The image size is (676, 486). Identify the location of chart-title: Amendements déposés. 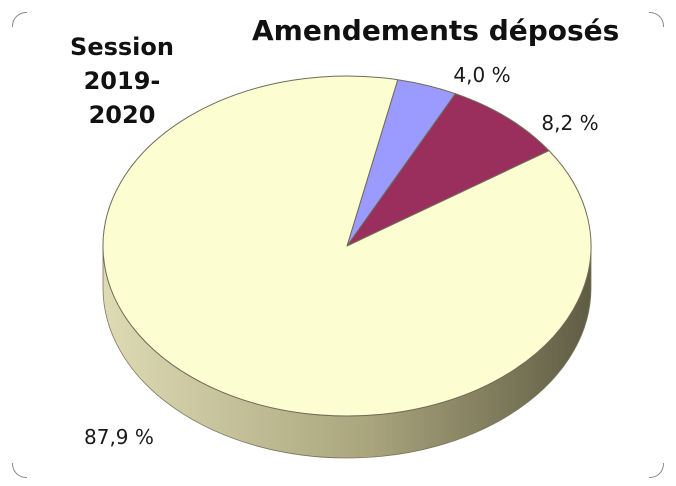
(436, 30).